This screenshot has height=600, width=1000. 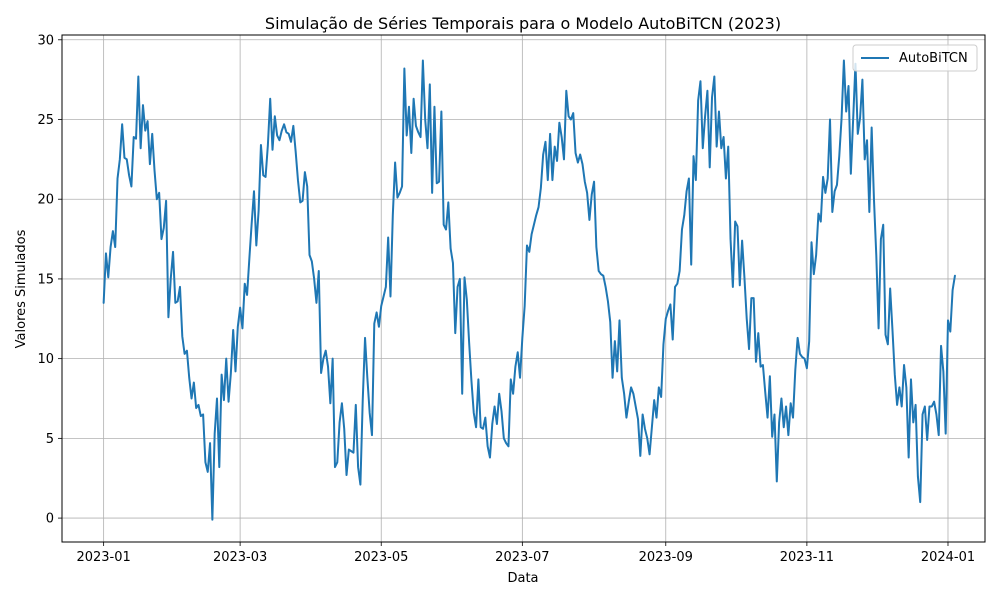 I want to click on x-tick-label: 2023-09, so click(x=666, y=557).